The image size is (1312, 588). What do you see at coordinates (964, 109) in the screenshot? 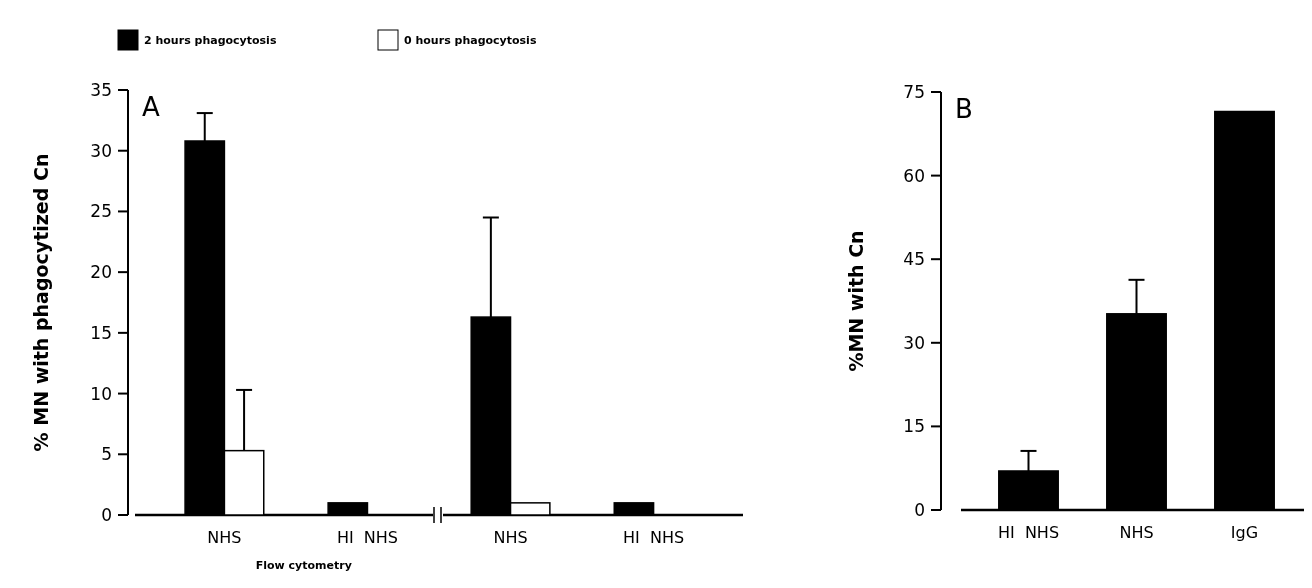
I see `annotation: B` at bounding box center [964, 109].